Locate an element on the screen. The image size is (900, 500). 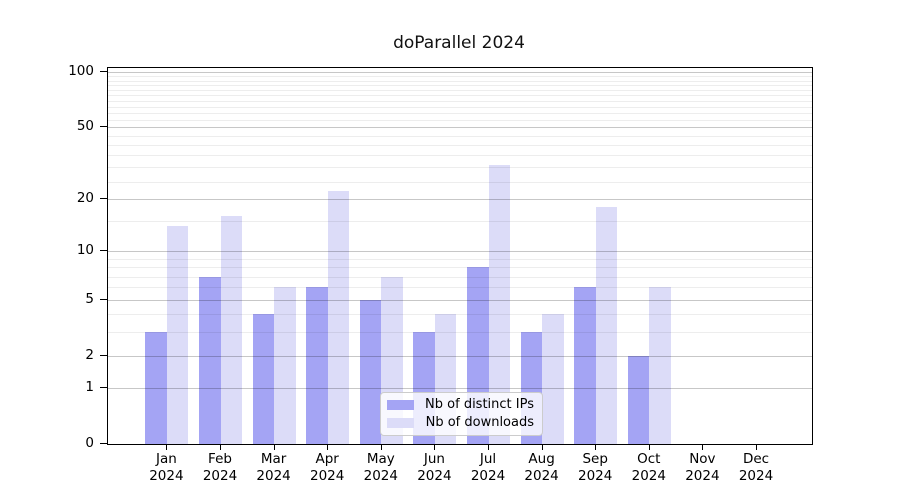
x-tick-label: Apr 2024 is located at coordinates (327, 467).